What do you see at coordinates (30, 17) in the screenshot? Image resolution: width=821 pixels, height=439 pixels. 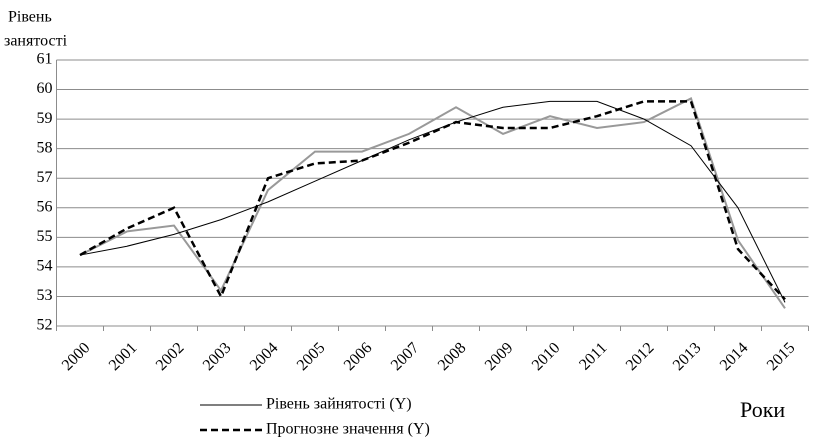 I see `y-axis-title: Рівень` at bounding box center [30, 17].